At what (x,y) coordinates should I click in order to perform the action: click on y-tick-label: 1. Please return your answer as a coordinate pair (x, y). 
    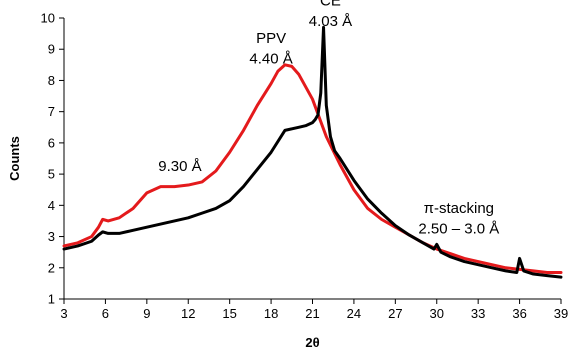
    Looking at the image, I should click on (51, 299).